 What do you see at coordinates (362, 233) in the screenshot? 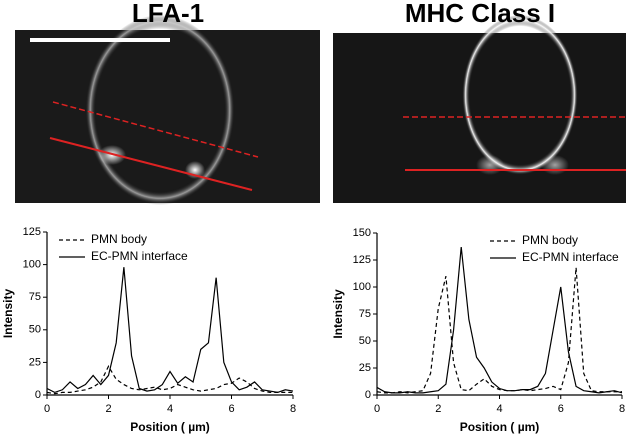
I see `y-tick-label: 150` at bounding box center [362, 233].